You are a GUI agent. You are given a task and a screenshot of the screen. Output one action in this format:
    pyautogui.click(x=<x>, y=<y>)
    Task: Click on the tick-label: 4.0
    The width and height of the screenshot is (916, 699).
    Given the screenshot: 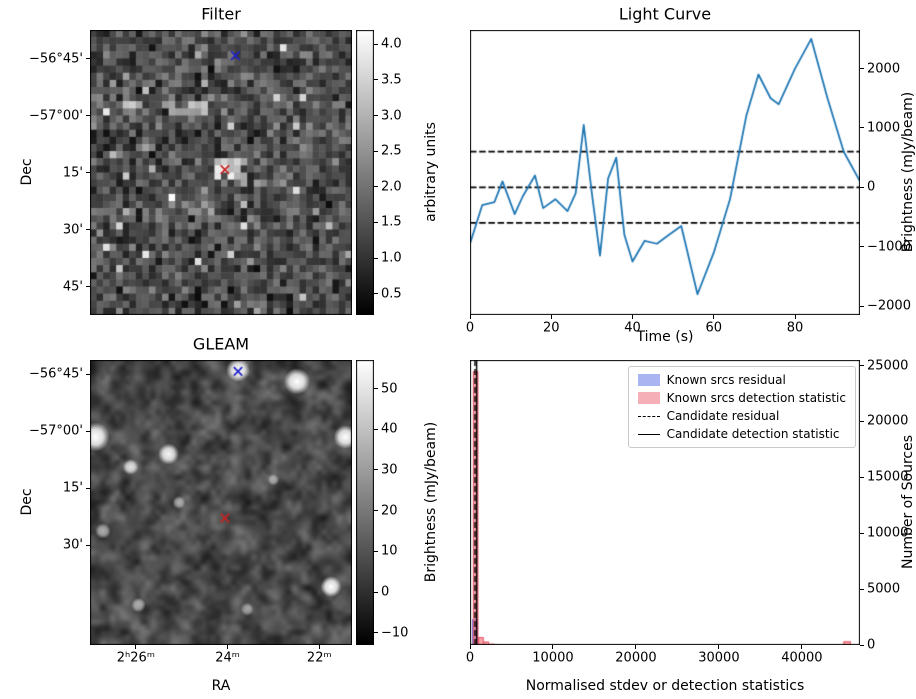 What is the action you would take?
    pyautogui.click(x=391, y=44)
    